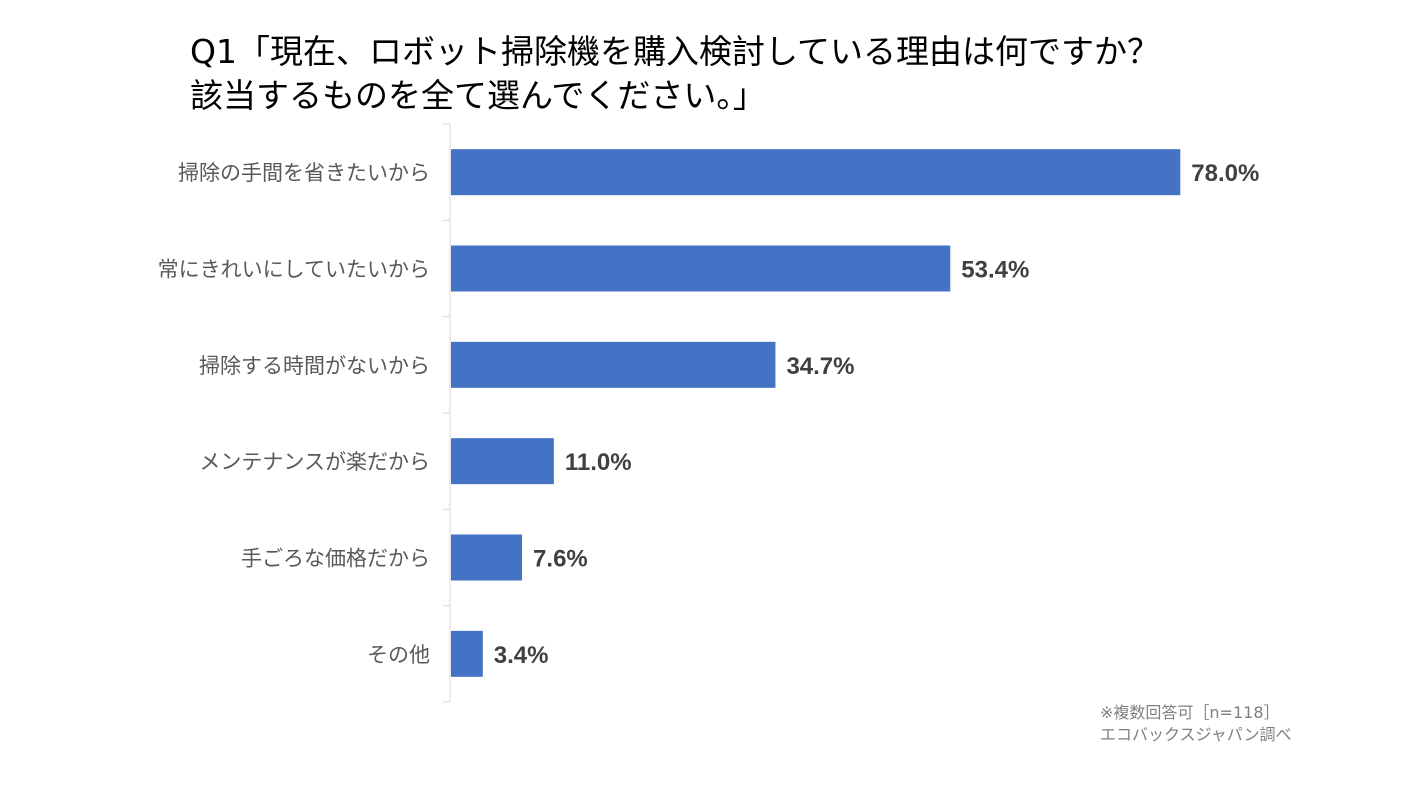 This screenshot has width=1408, height=787. What do you see at coordinates (675, 51) in the screenshot?
I see `chart-title-line-1: Q1「現在、ロボット掃除機を購入検討している理由は何ですか？` at bounding box center [675, 51].